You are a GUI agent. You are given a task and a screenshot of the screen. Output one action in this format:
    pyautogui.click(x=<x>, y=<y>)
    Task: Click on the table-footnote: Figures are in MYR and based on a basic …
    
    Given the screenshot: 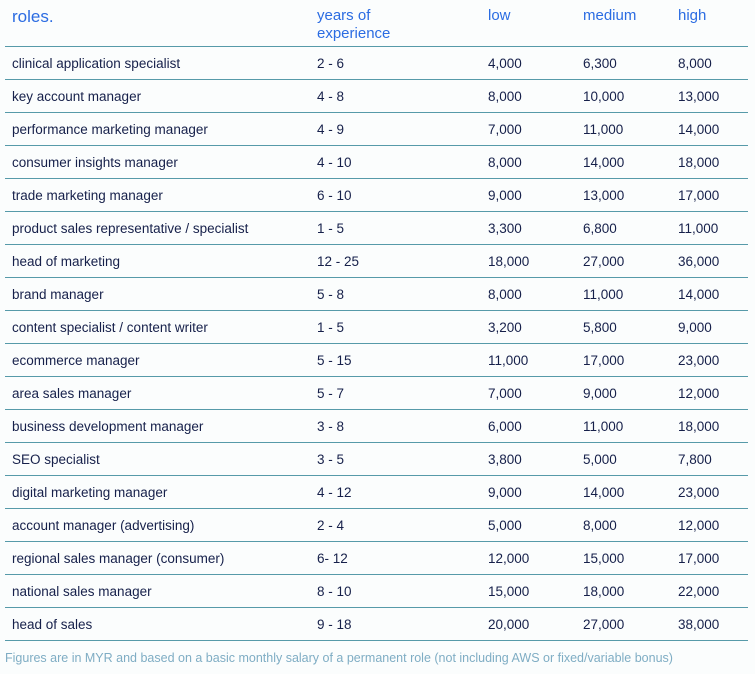 What is the action you would take?
    pyautogui.click(x=339, y=658)
    